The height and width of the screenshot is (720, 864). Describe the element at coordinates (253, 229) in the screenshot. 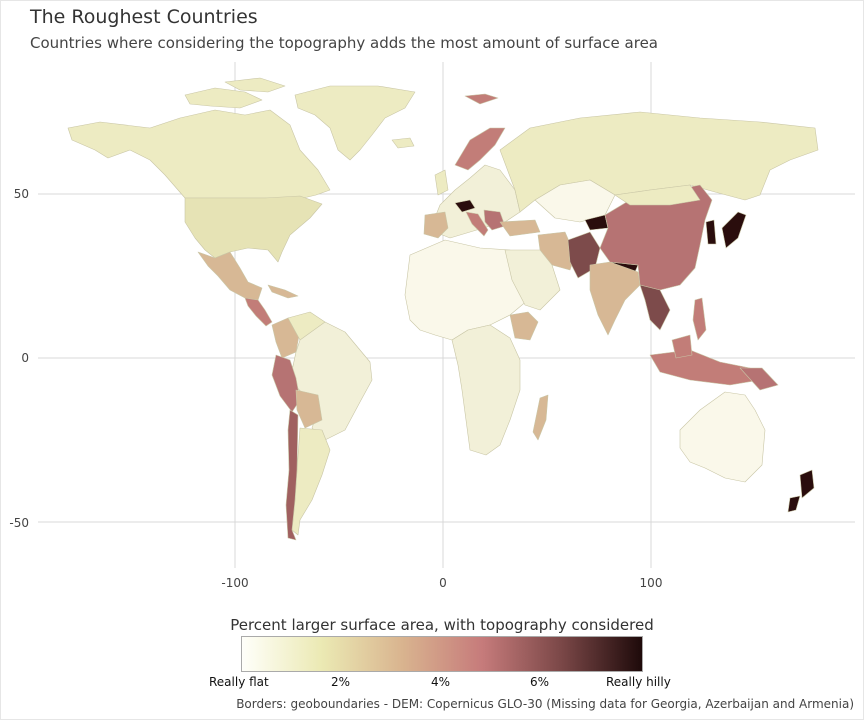

I see `country-usa` at that location.